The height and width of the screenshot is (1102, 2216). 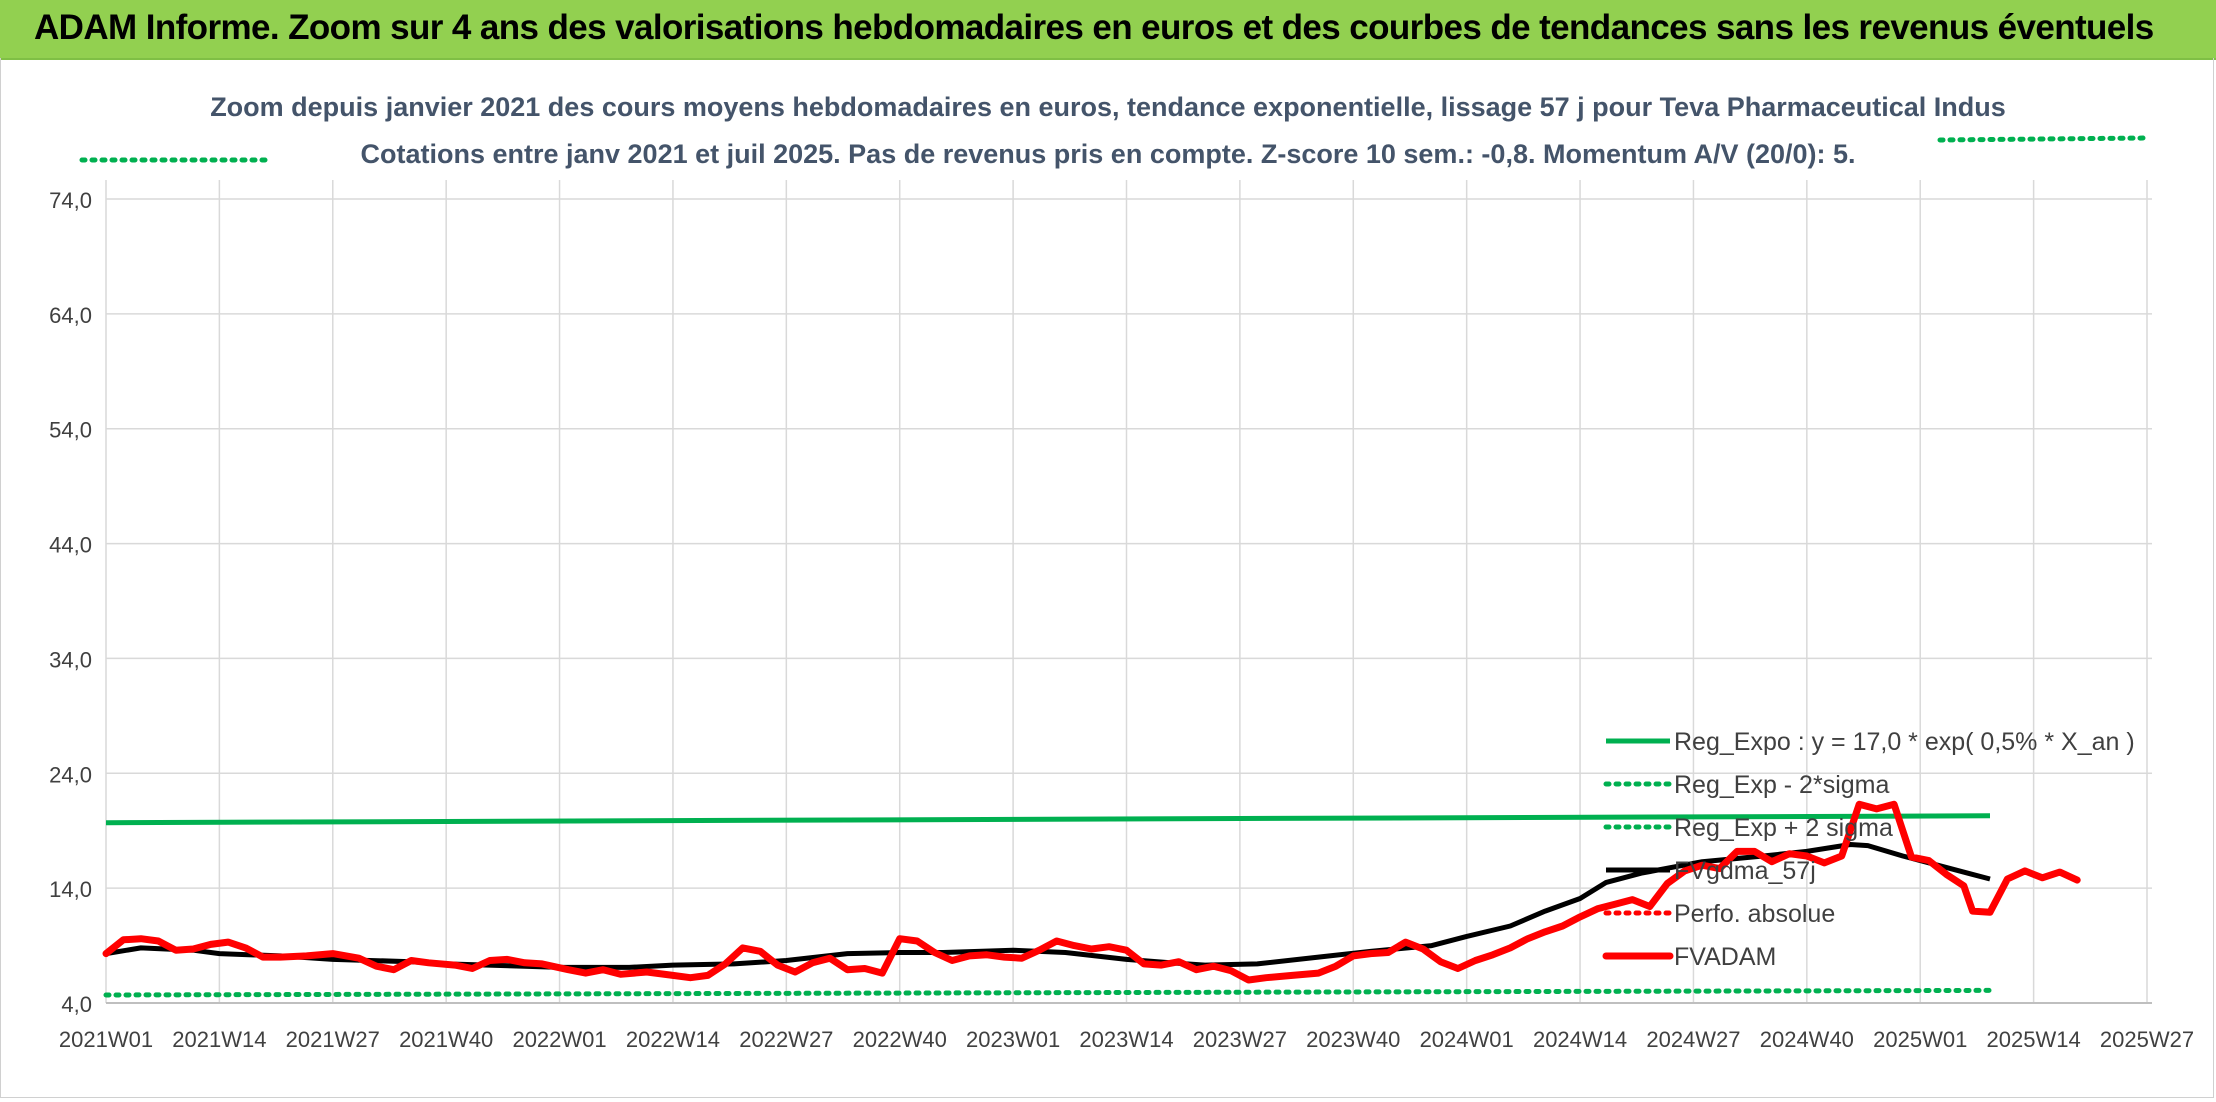 What do you see at coordinates (1693, 1039) in the screenshot?
I see `x-tick-label: 2024W27` at bounding box center [1693, 1039].